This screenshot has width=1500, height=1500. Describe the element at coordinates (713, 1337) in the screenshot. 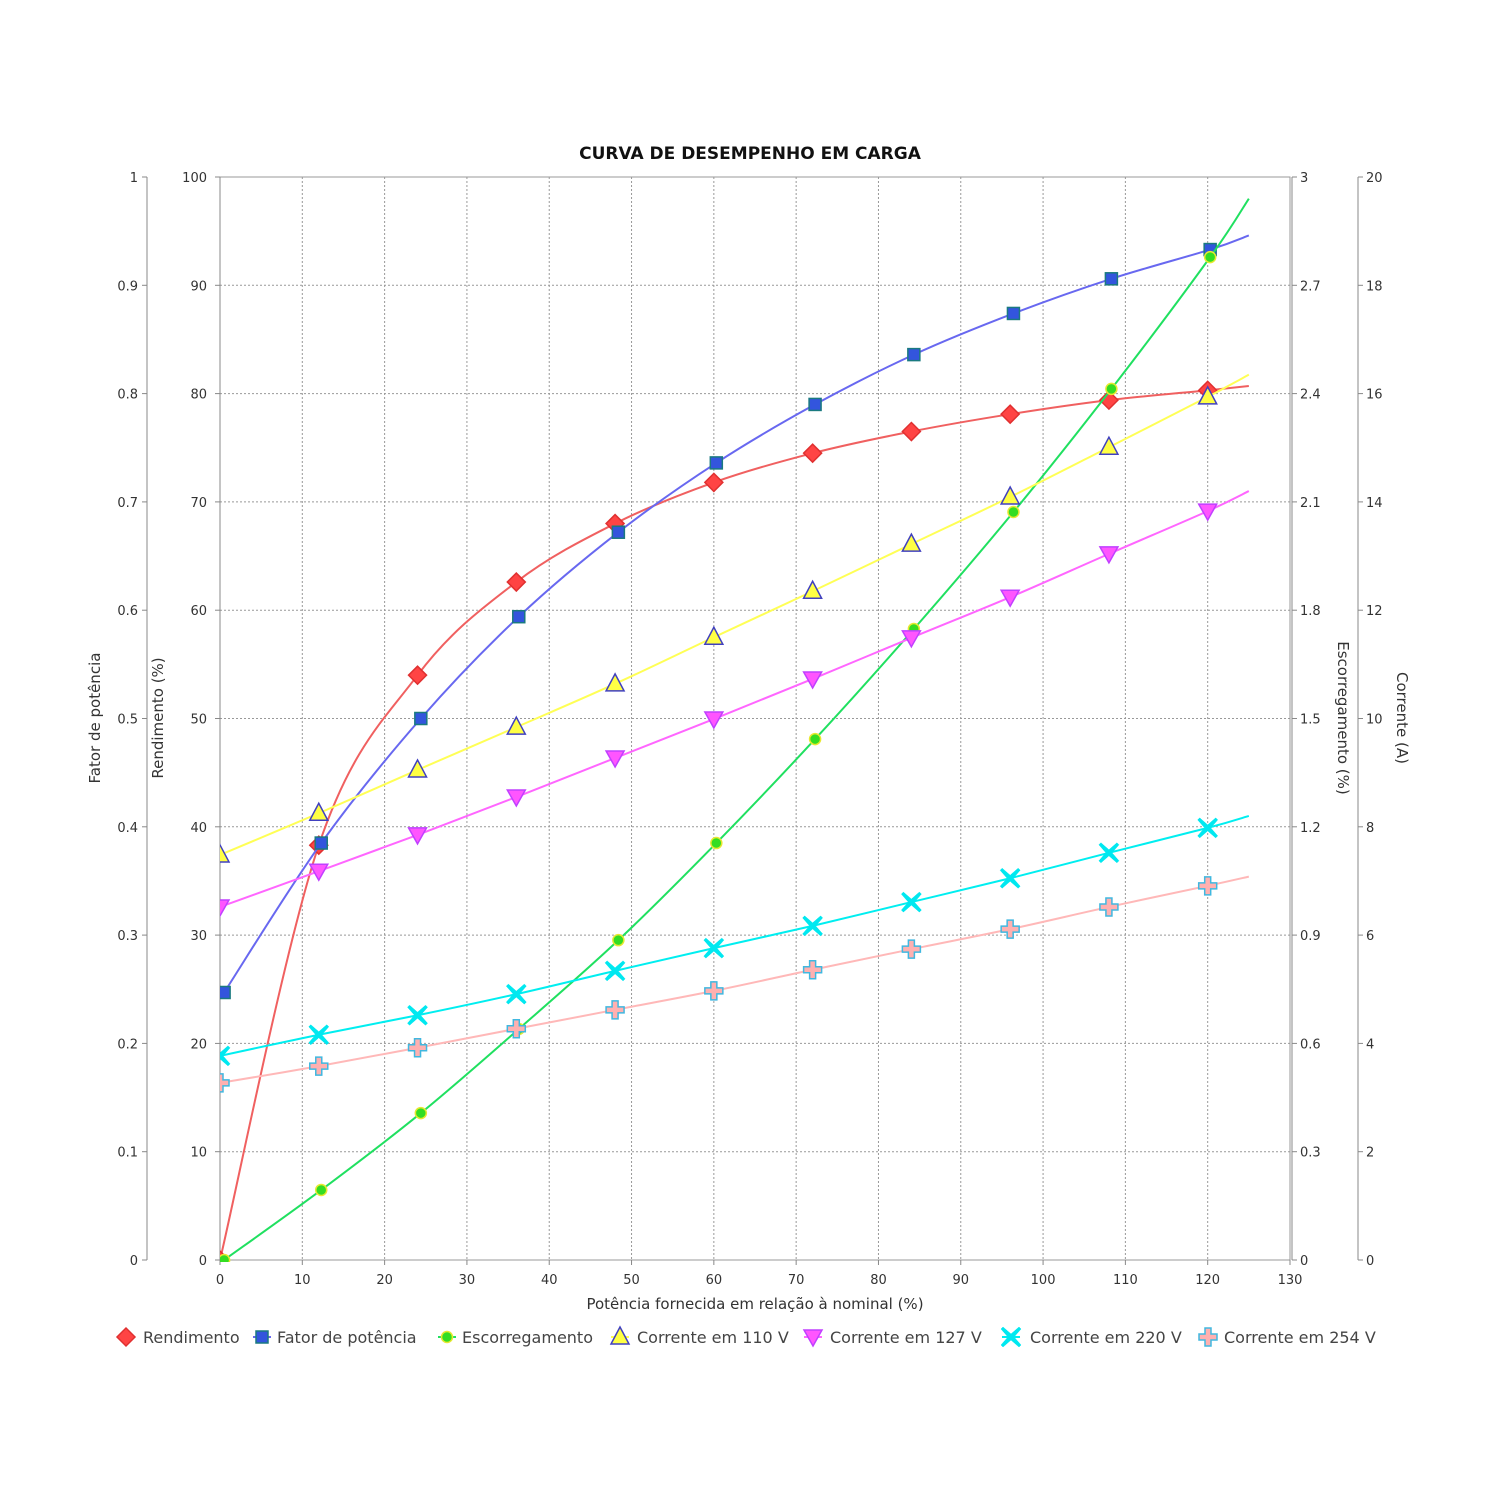

I see `legend-label: Corrente em 110 V` at that location.